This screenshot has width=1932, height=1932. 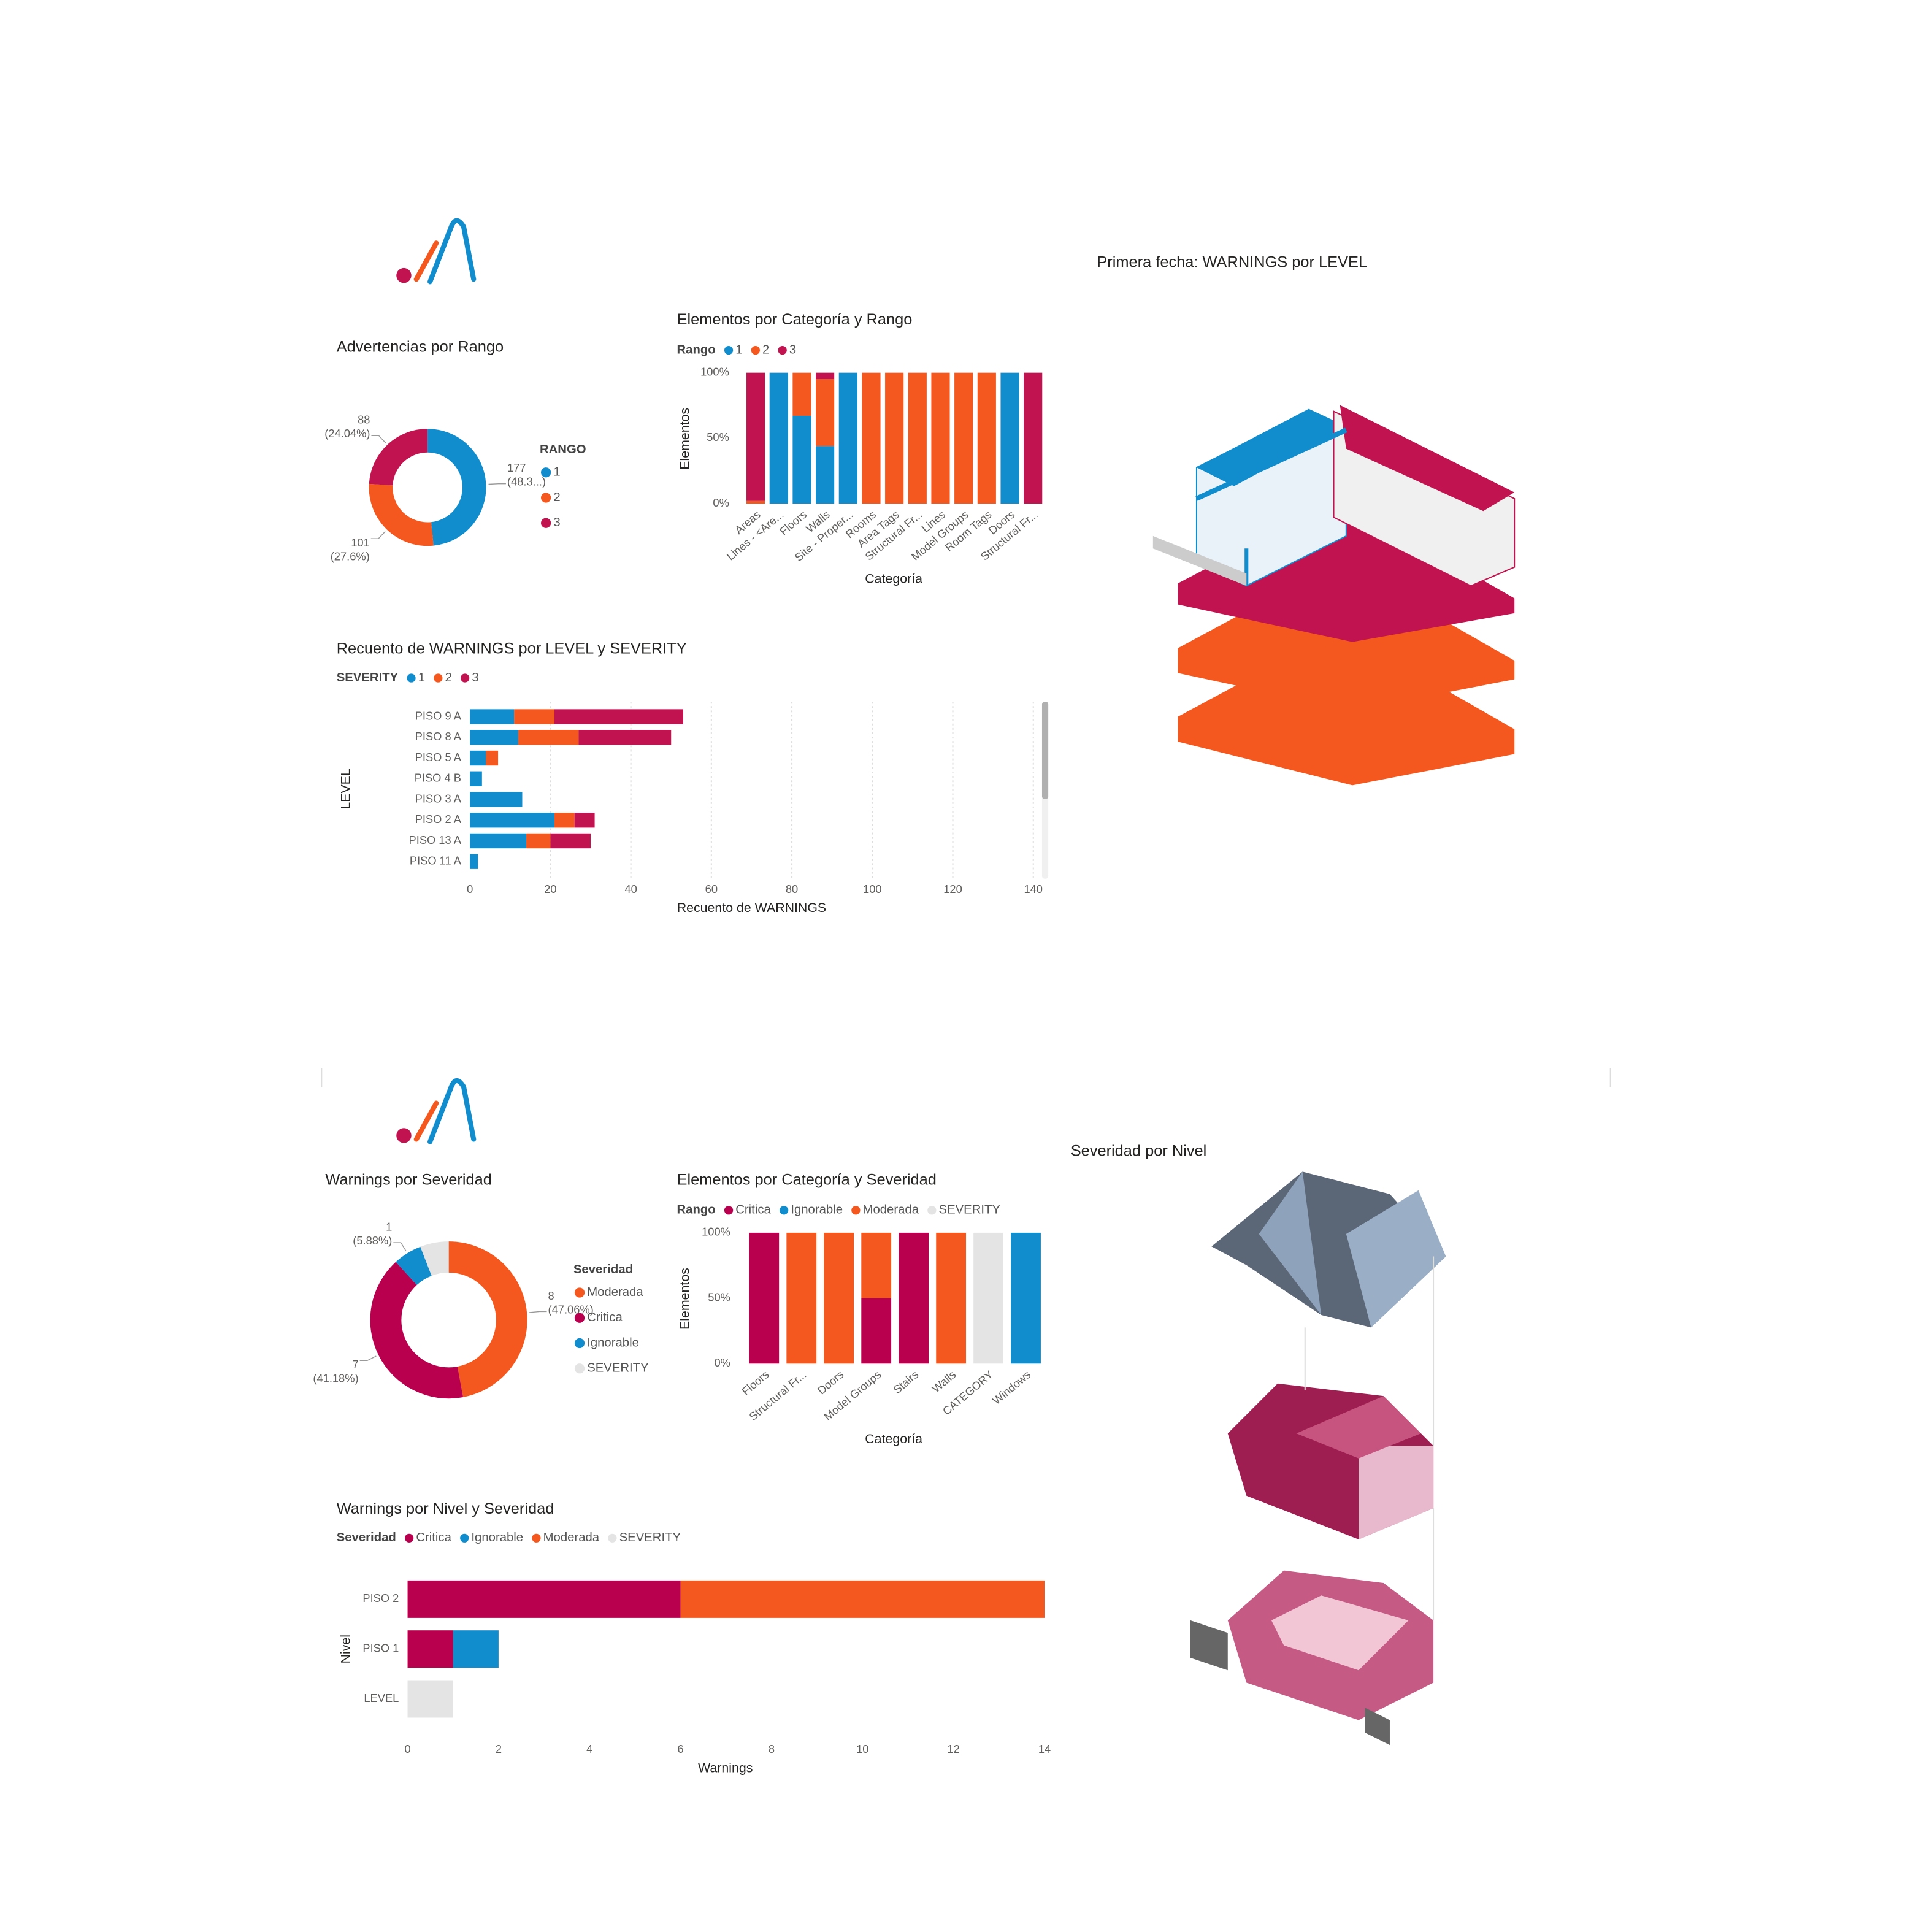 What do you see at coordinates (618, 1368) in the screenshot?
I see `legend-label: SEVERITY` at bounding box center [618, 1368].